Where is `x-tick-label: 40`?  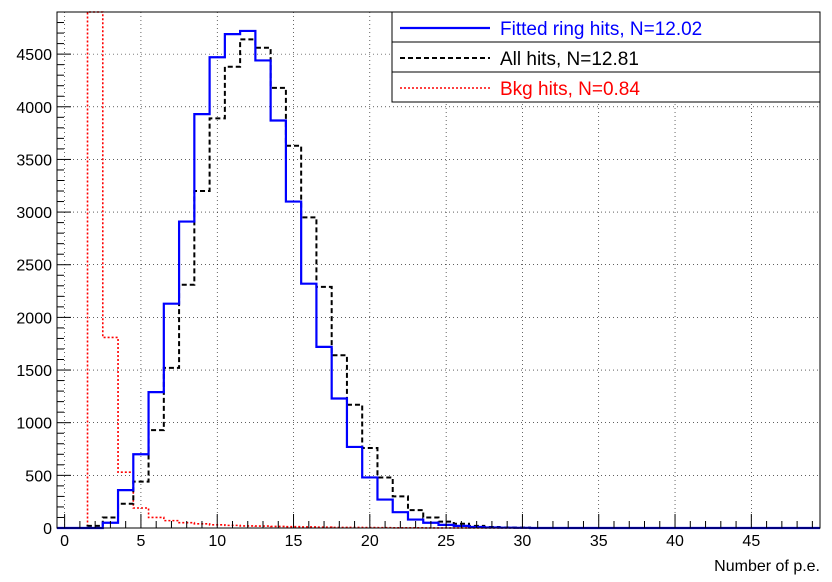
x-tick-label: 40 is located at coordinates (675, 541).